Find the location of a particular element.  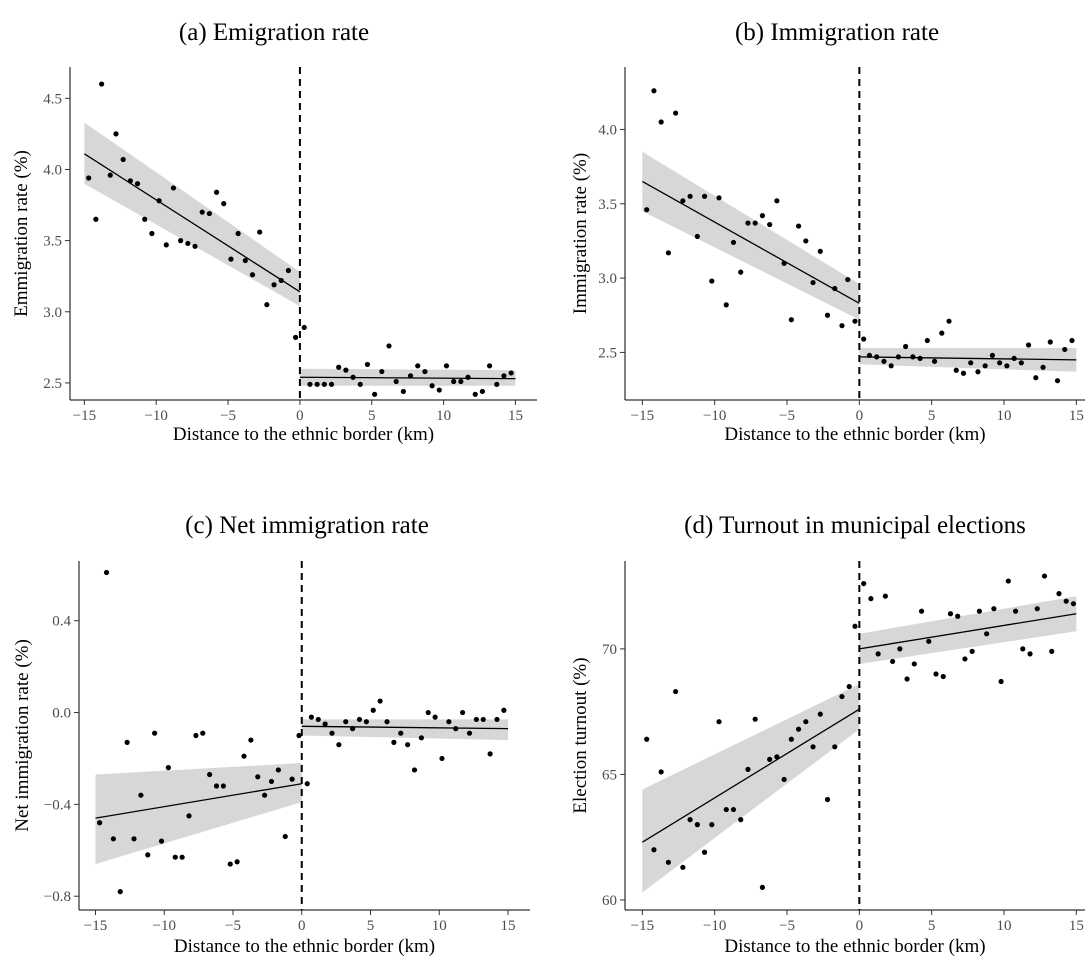

confidence-band-left is located at coordinates (751, 235).